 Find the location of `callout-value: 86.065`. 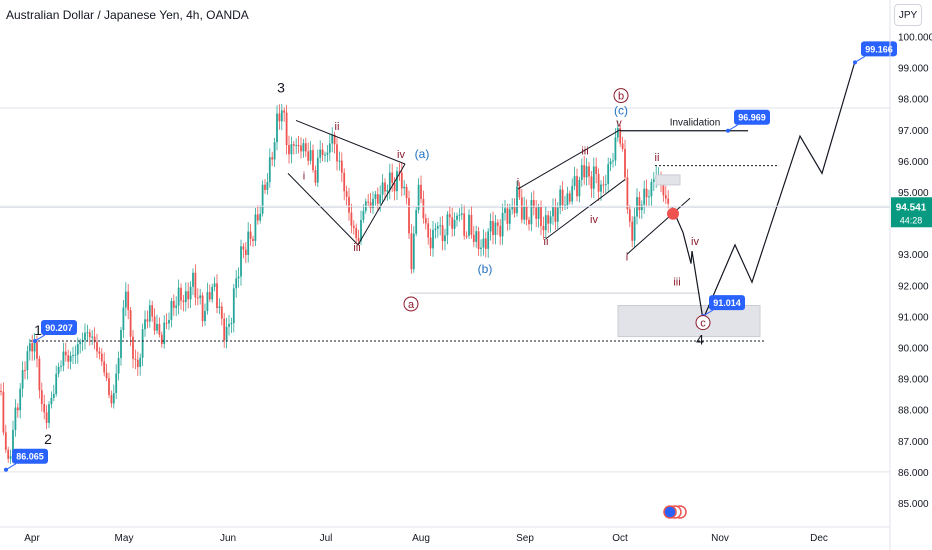

callout-value: 86.065 is located at coordinates (30, 457).